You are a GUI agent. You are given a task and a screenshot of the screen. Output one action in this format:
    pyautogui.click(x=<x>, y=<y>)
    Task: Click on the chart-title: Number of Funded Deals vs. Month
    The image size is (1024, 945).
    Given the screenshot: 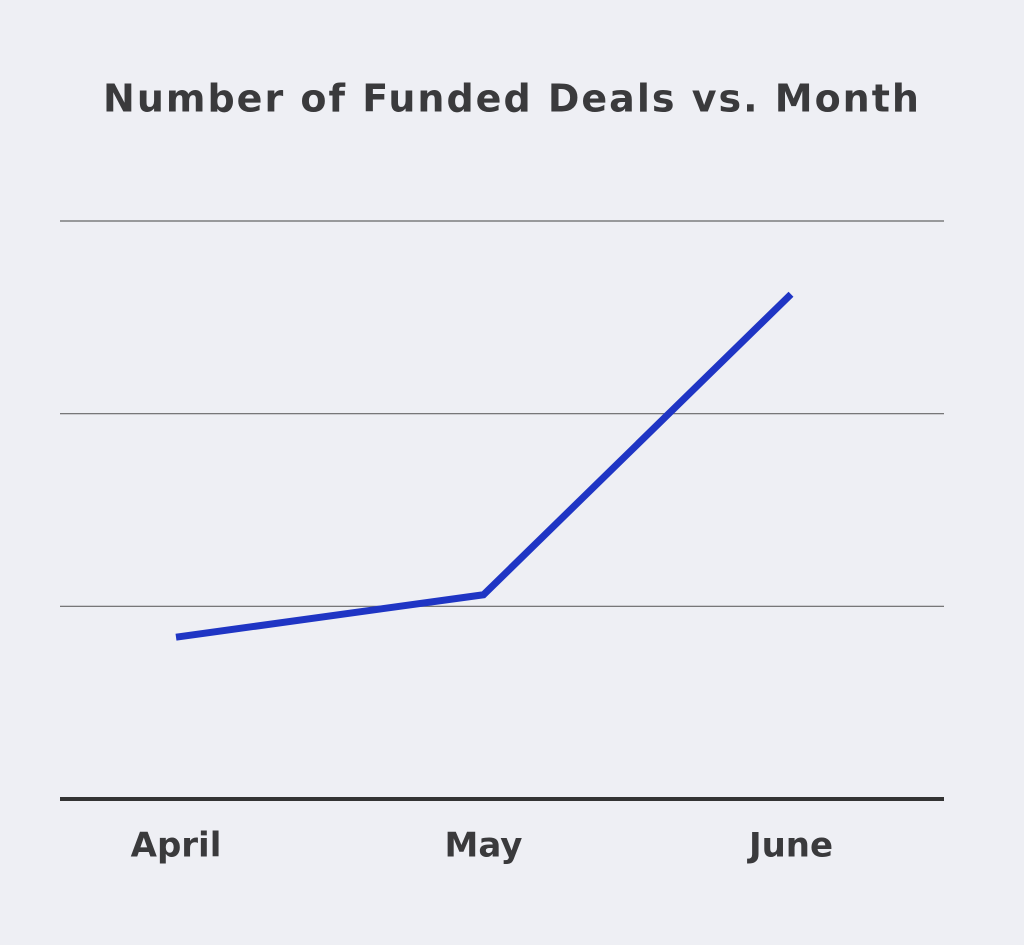 What is the action you would take?
    pyautogui.click(x=512, y=99)
    